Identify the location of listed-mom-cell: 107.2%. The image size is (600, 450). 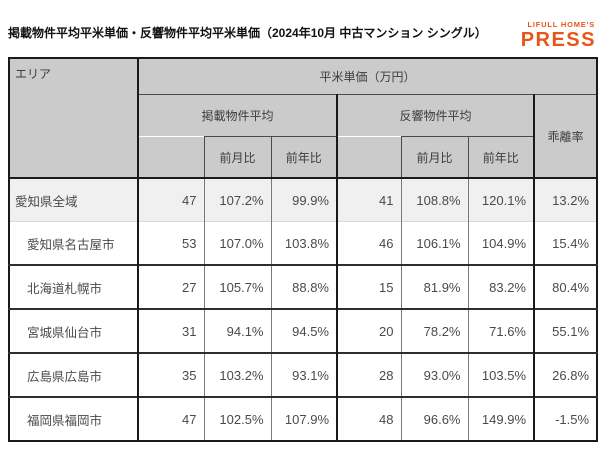
(237, 200).